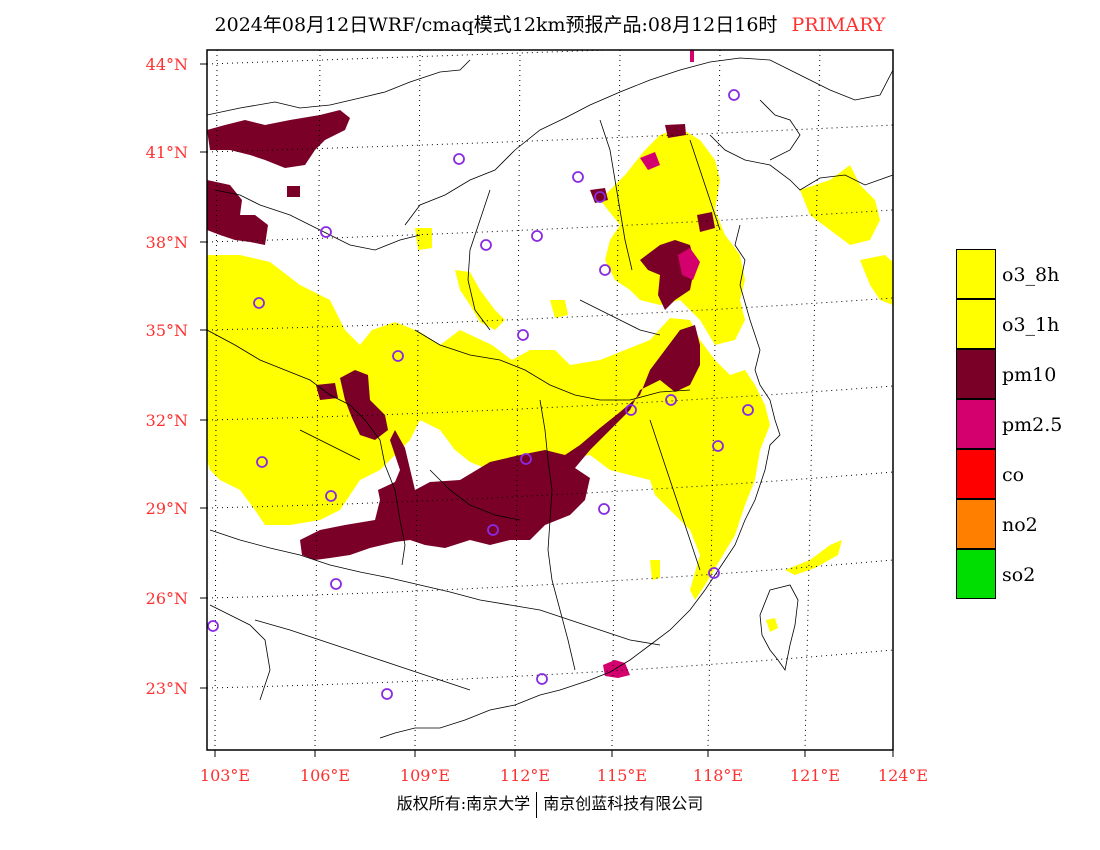 Image resolution: width=1100 pixels, height=850 pixels. Describe the element at coordinates (166, 330) in the screenshot. I see `lat-label: 35°N` at that location.